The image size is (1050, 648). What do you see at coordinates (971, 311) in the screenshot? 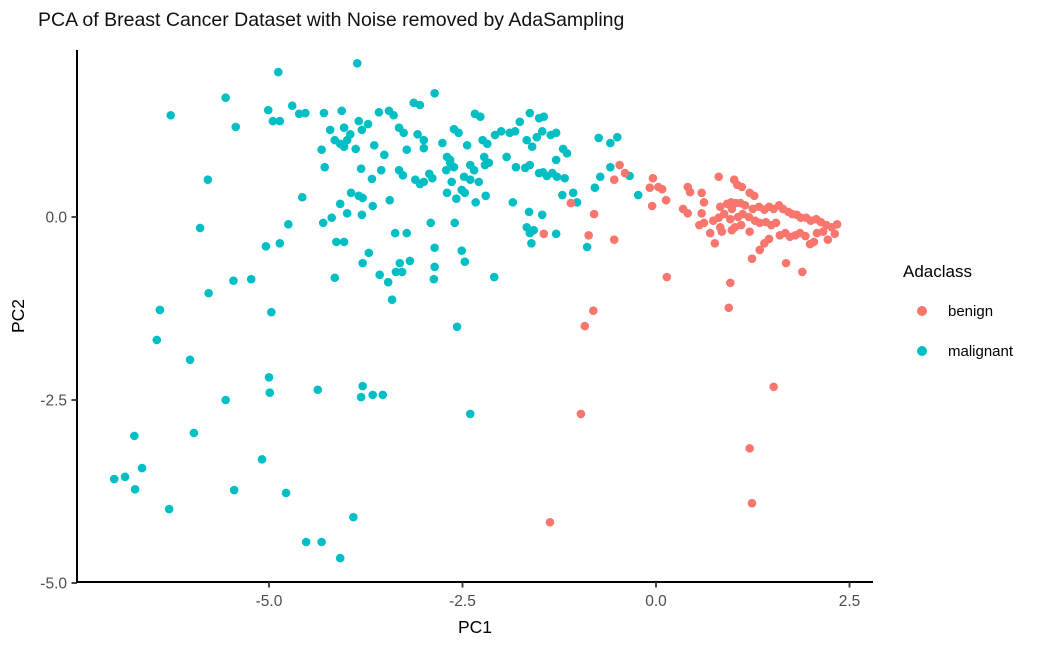
I see `legend-label-benign: benign` at bounding box center [971, 311].